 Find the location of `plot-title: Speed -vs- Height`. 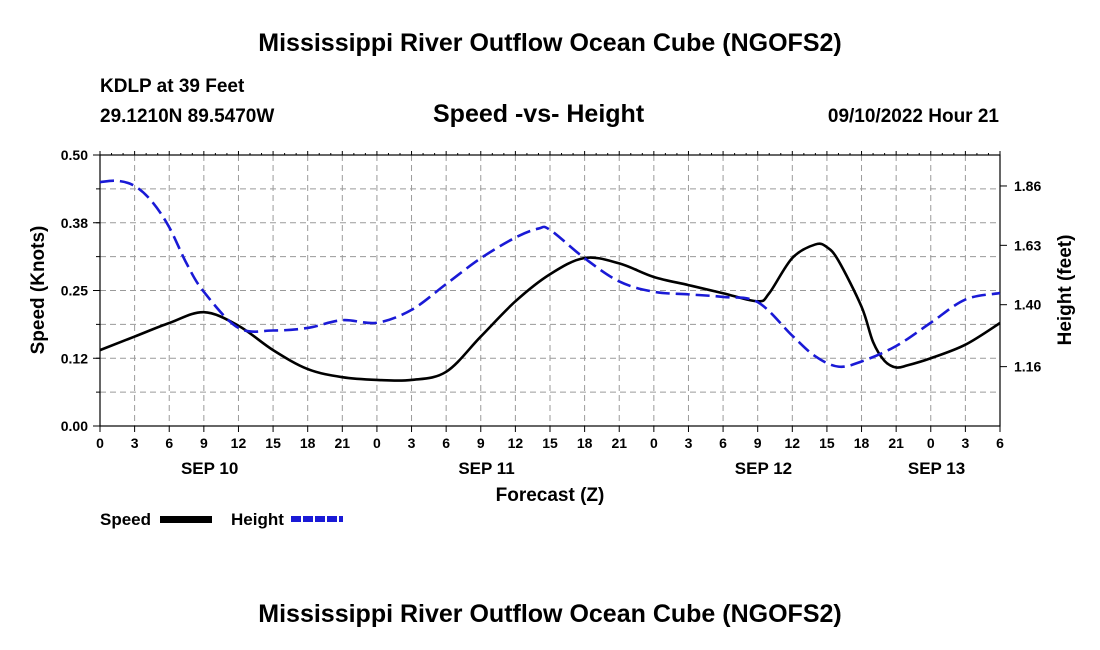

plot-title: Speed -vs- Height is located at coordinates (539, 114).